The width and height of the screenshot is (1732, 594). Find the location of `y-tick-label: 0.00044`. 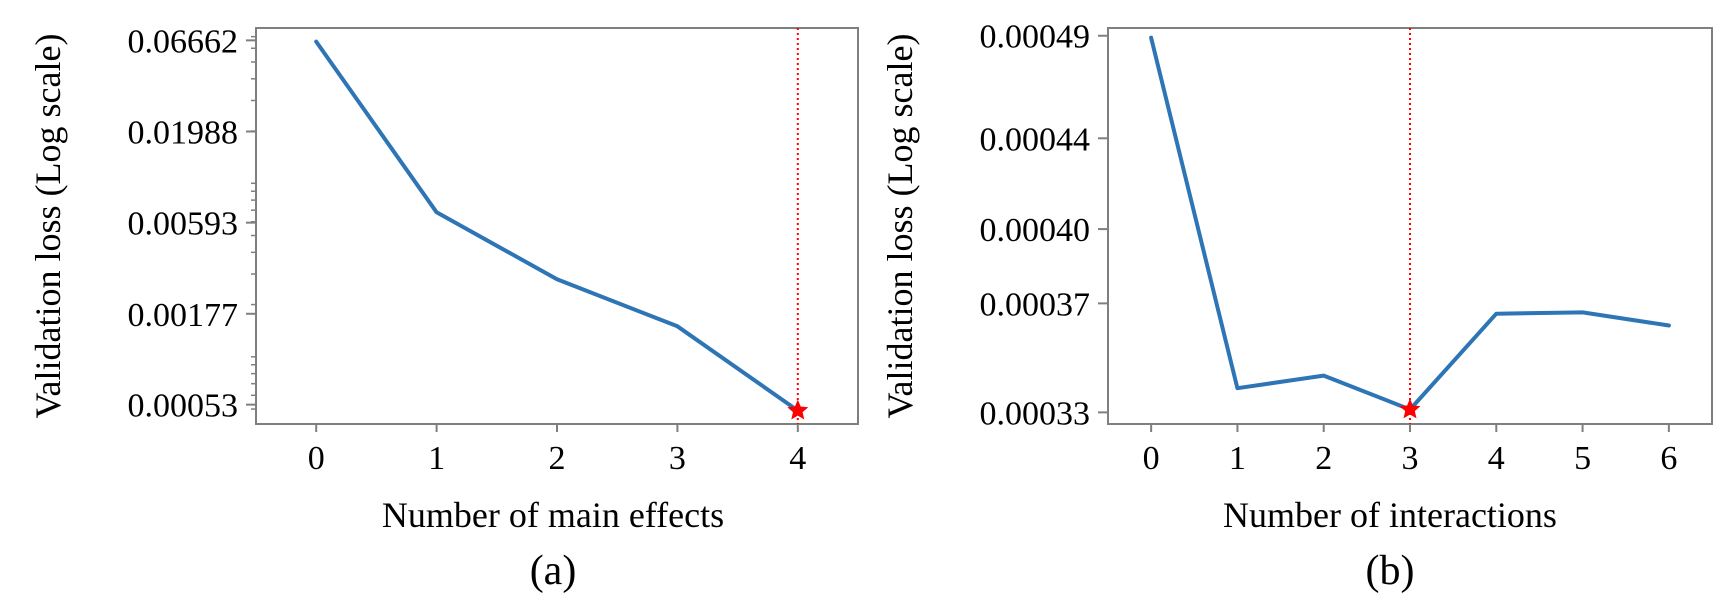

y-tick-label: 0.00044 is located at coordinates (1035, 139).